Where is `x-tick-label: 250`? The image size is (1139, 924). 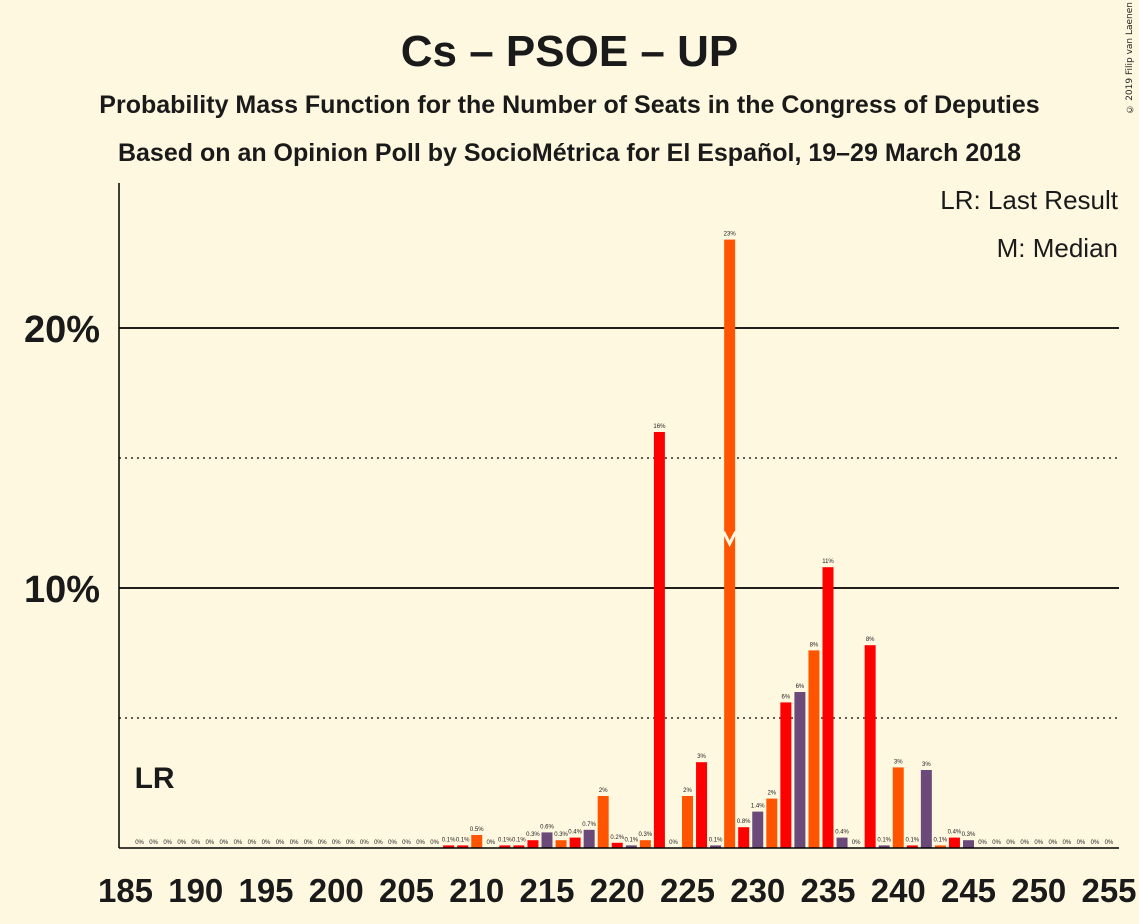
x-tick-label: 250 is located at coordinates (1038, 890).